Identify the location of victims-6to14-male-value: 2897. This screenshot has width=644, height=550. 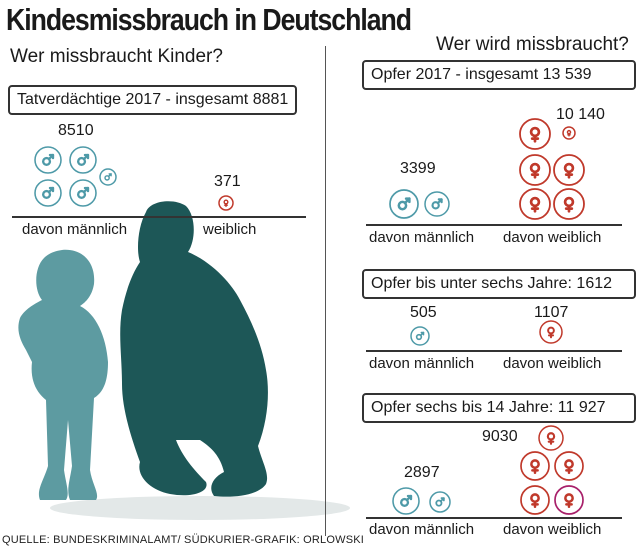
(422, 472).